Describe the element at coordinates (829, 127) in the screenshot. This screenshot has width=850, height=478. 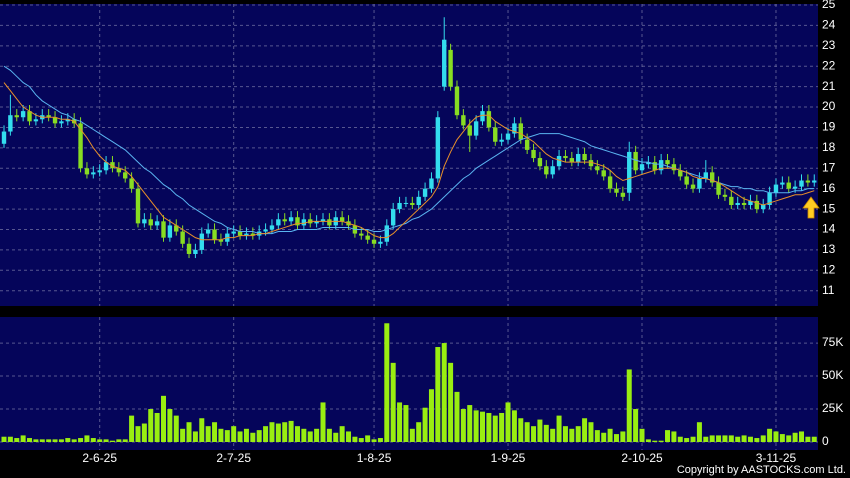
I see `y-tick-label: 19` at that location.